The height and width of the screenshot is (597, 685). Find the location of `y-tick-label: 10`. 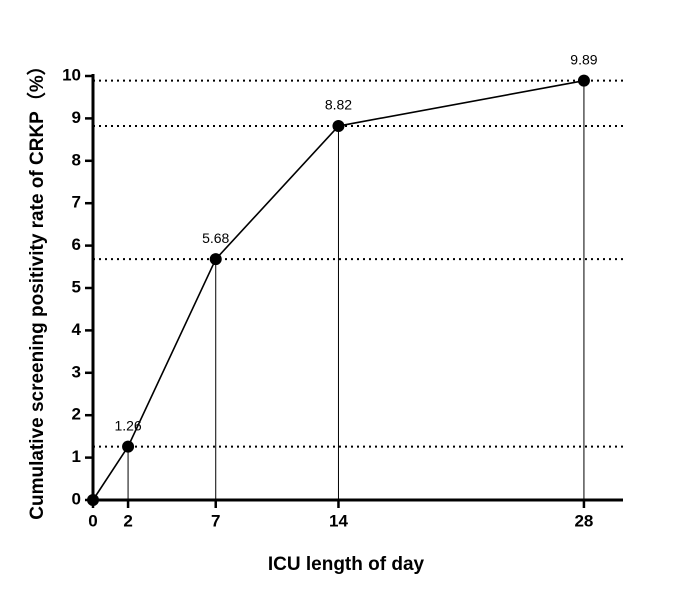

y-tick-label: 10 is located at coordinates (71, 74).